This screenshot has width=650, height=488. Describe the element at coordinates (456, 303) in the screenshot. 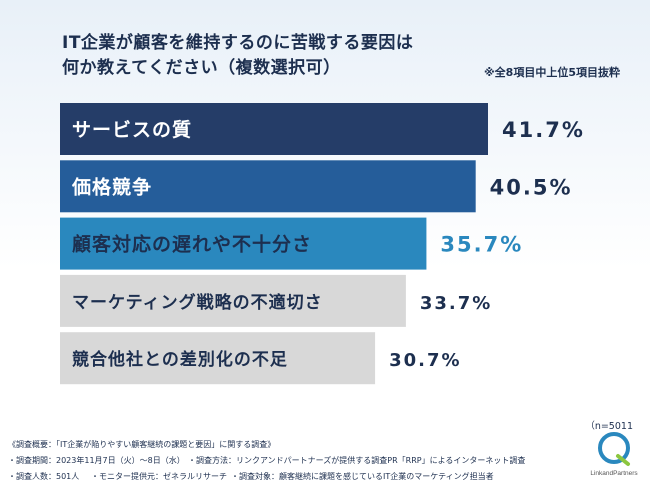

I see `bar-value-4: 33.7%` at that location.